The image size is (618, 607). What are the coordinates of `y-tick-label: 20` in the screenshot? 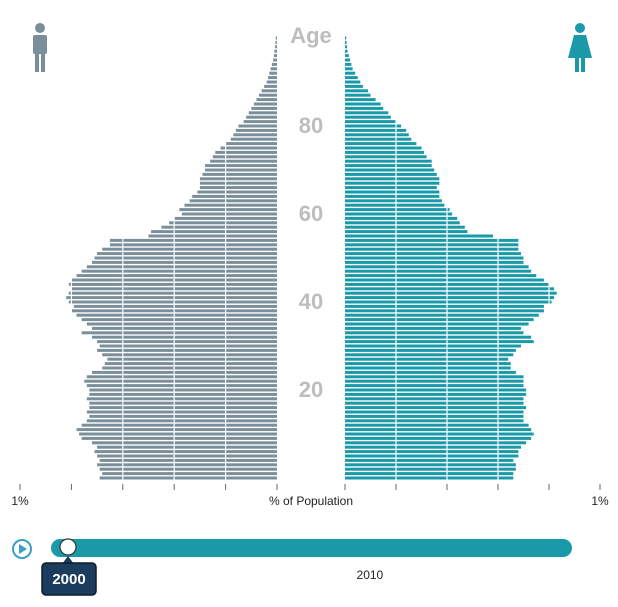 It's located at (311, 389).